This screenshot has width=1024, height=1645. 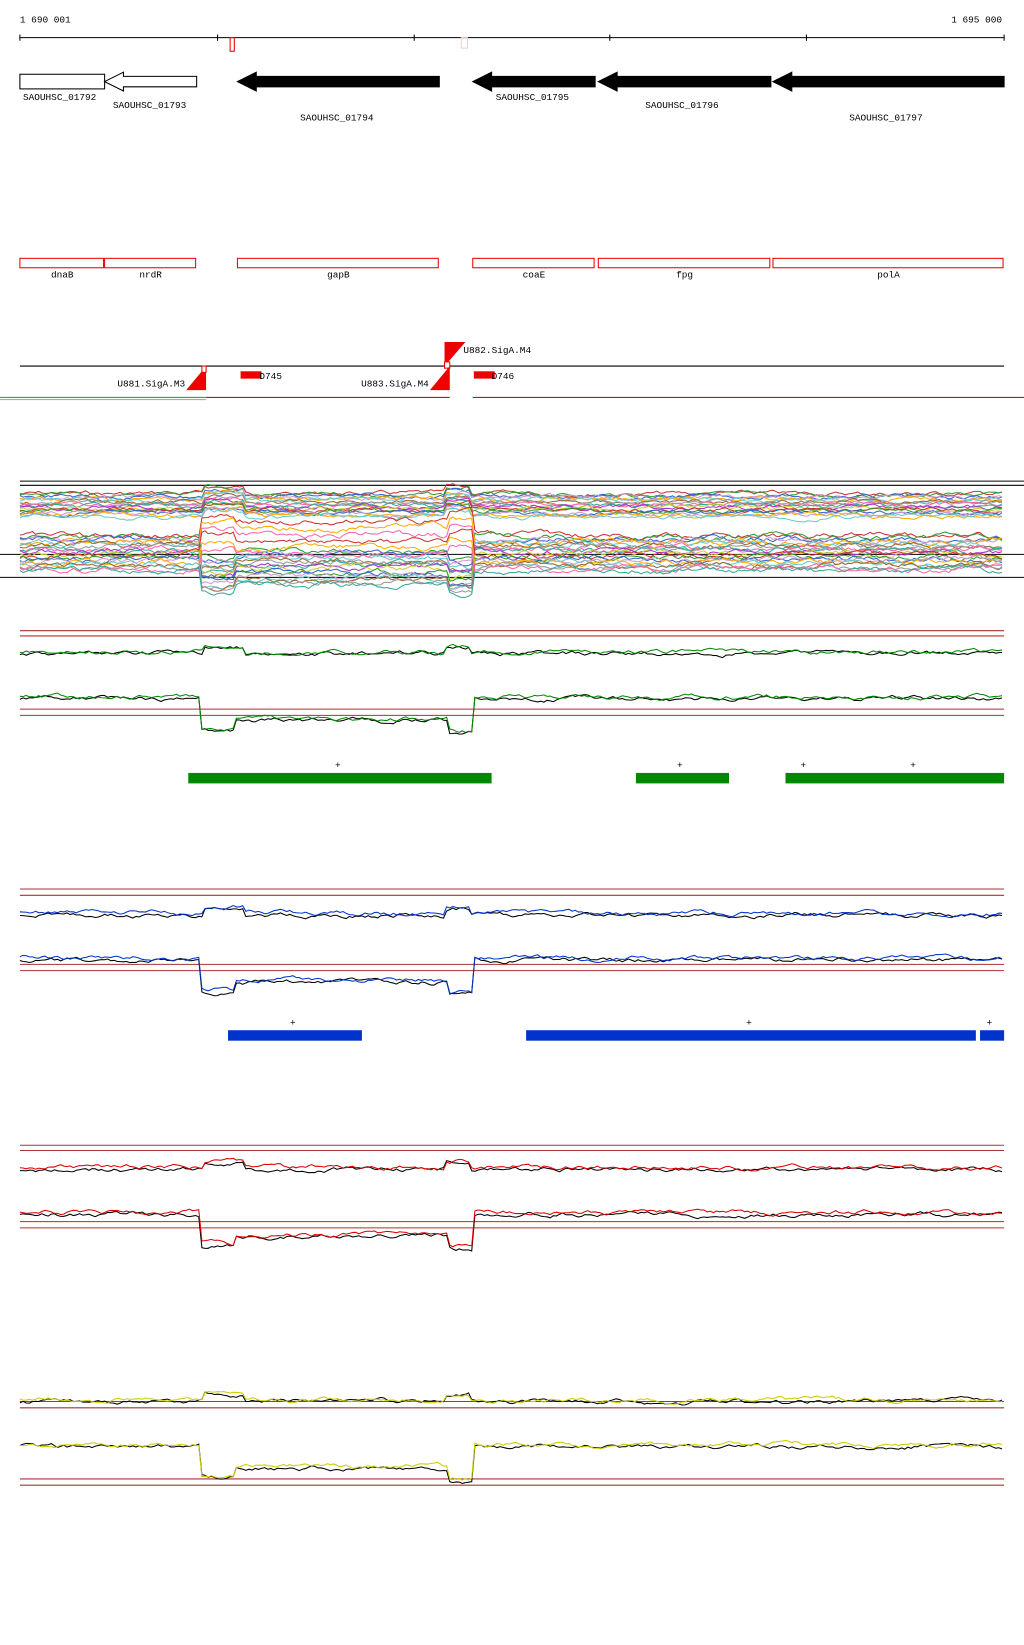 I want to click on promoter-label: U881.SigA.M3, so click(x=151, y=383).